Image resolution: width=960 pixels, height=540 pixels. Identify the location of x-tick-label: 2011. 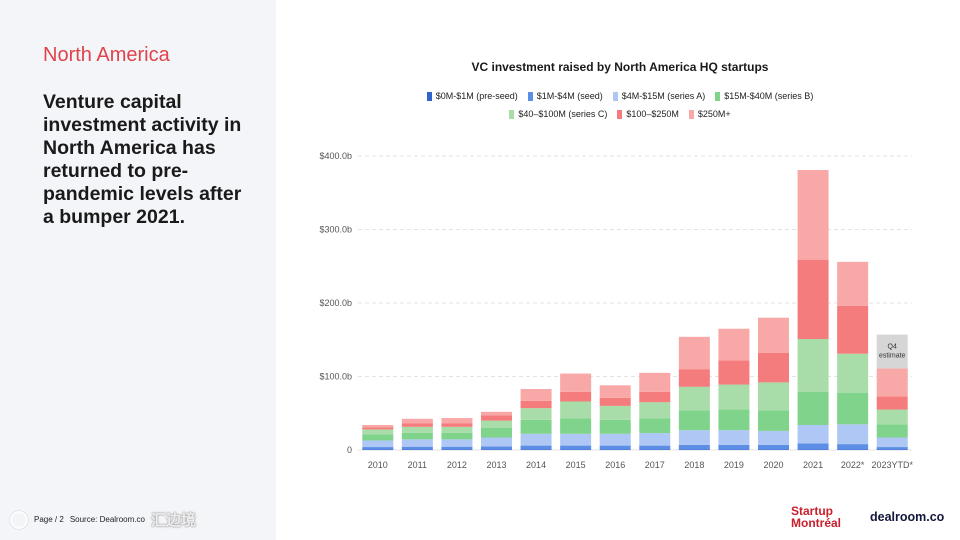
(417, 465).